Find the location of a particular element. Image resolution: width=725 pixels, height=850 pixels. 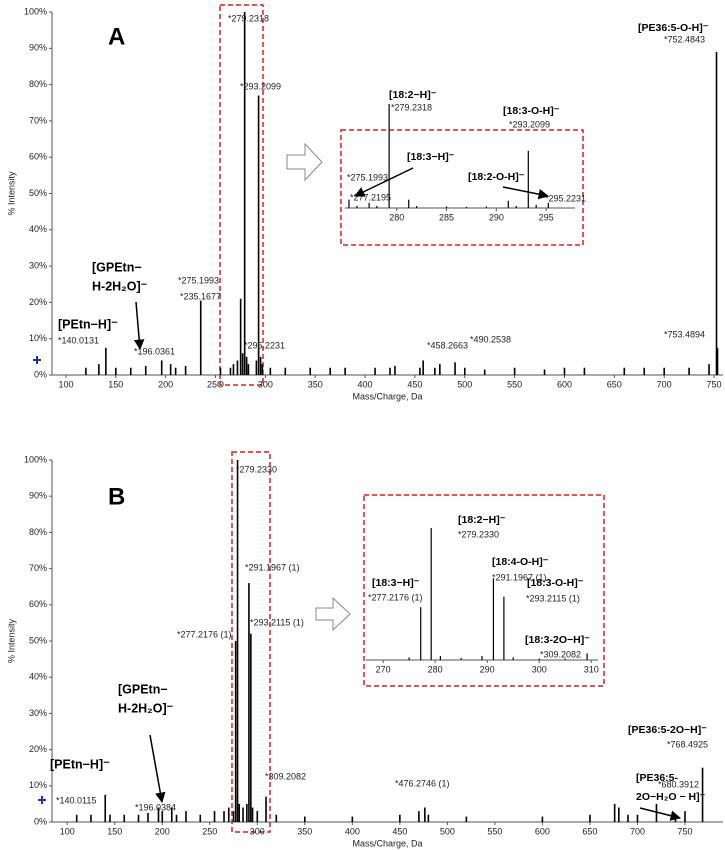

y-tick-label: 30% is located at coordinates (38, 713).